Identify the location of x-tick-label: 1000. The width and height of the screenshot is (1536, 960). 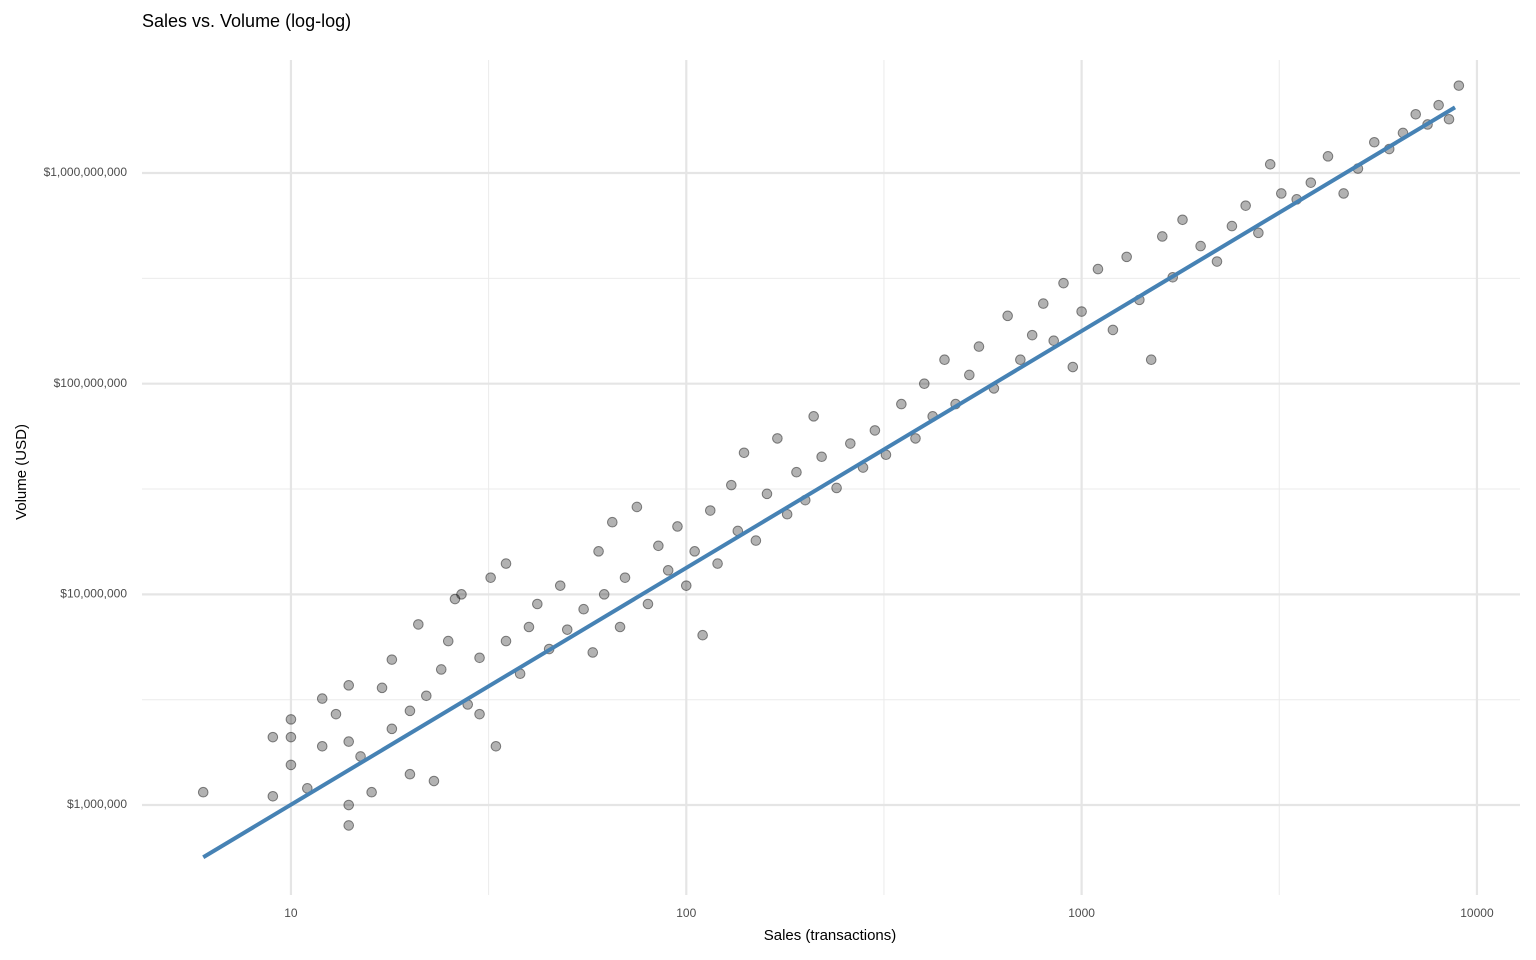
(1081, 913).